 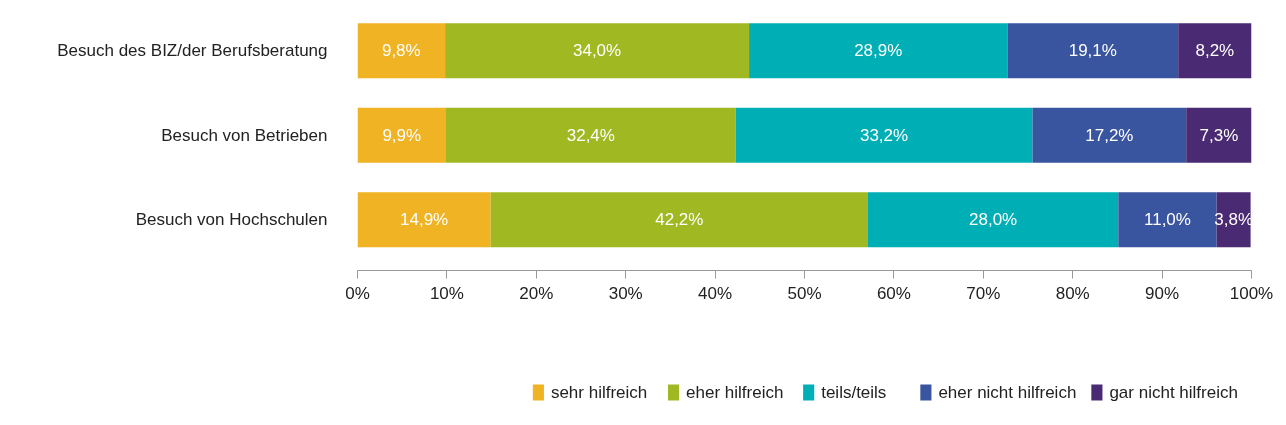 I want to click on x-tick-label: 0%, so click(x=357, y=293).